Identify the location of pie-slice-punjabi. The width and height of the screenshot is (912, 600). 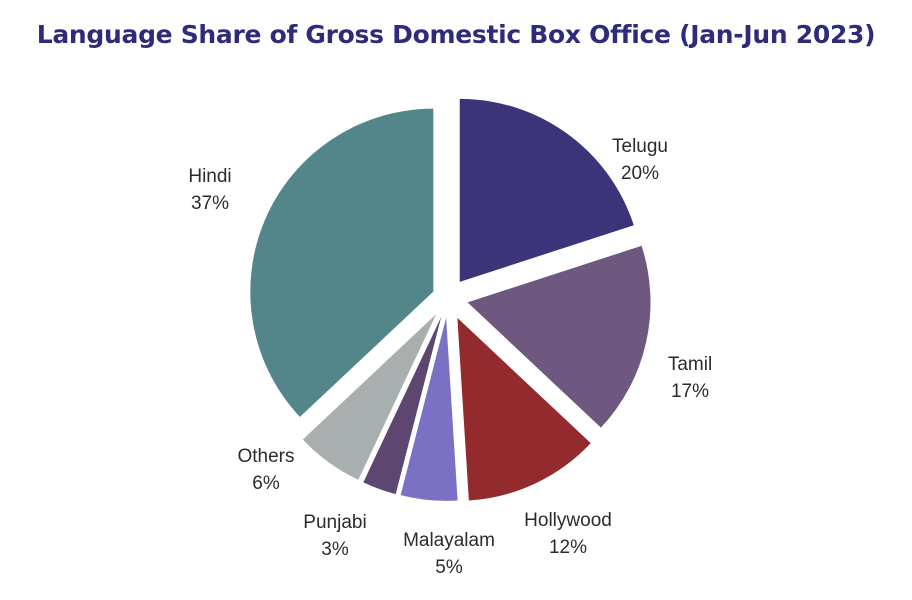
(402, 405).